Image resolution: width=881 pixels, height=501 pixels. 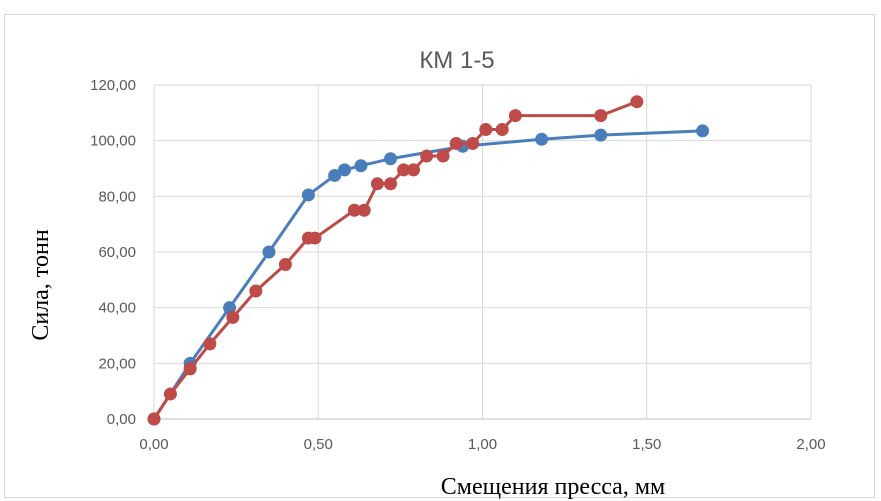 What do you see at coordinates (113, 85) in the screenshot?
I see `y-tick-label: 120,00` at bounding box center [113, 85].